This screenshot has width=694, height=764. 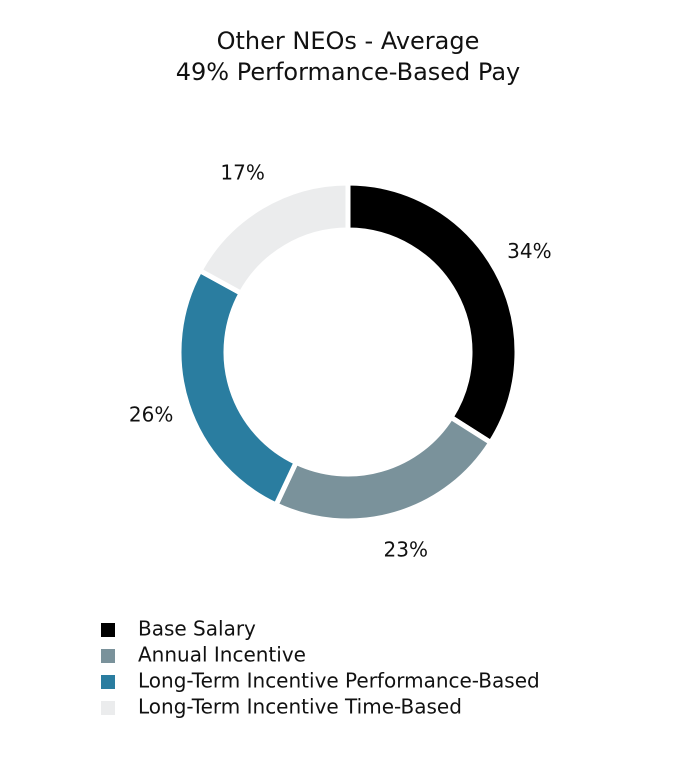 What do you see at coordinates (300, 707) in the screenshot?
I see `legend-label: Long-Term Incentive Time-Based` at bounding box center [300, 707].